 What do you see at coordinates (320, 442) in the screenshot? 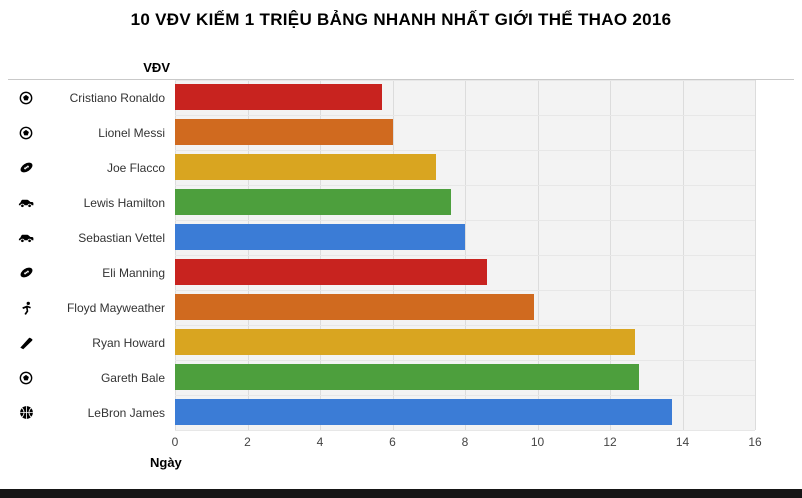
I see `x-tick-label: 4` at bounding box center [320, 442].